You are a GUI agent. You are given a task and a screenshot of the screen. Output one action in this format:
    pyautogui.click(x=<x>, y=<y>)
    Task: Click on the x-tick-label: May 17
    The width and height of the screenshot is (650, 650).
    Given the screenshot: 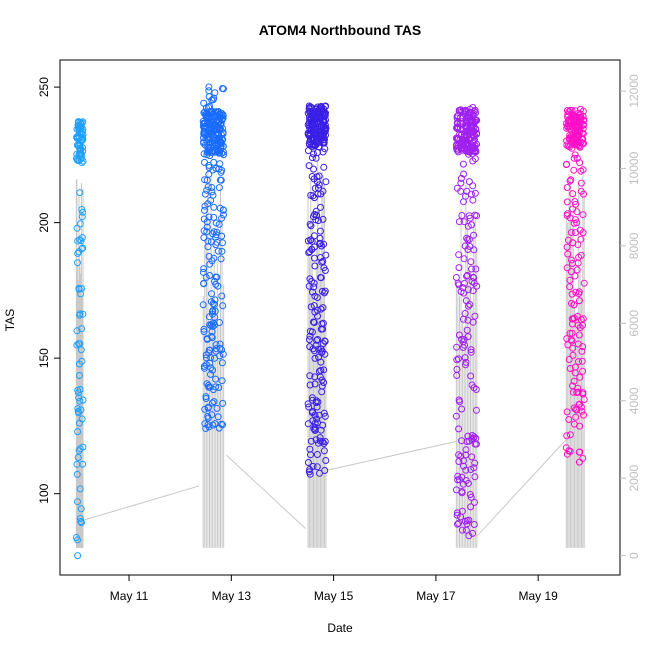 What is the action you would take?
    pyautogui.click(x=436, y=596)
    